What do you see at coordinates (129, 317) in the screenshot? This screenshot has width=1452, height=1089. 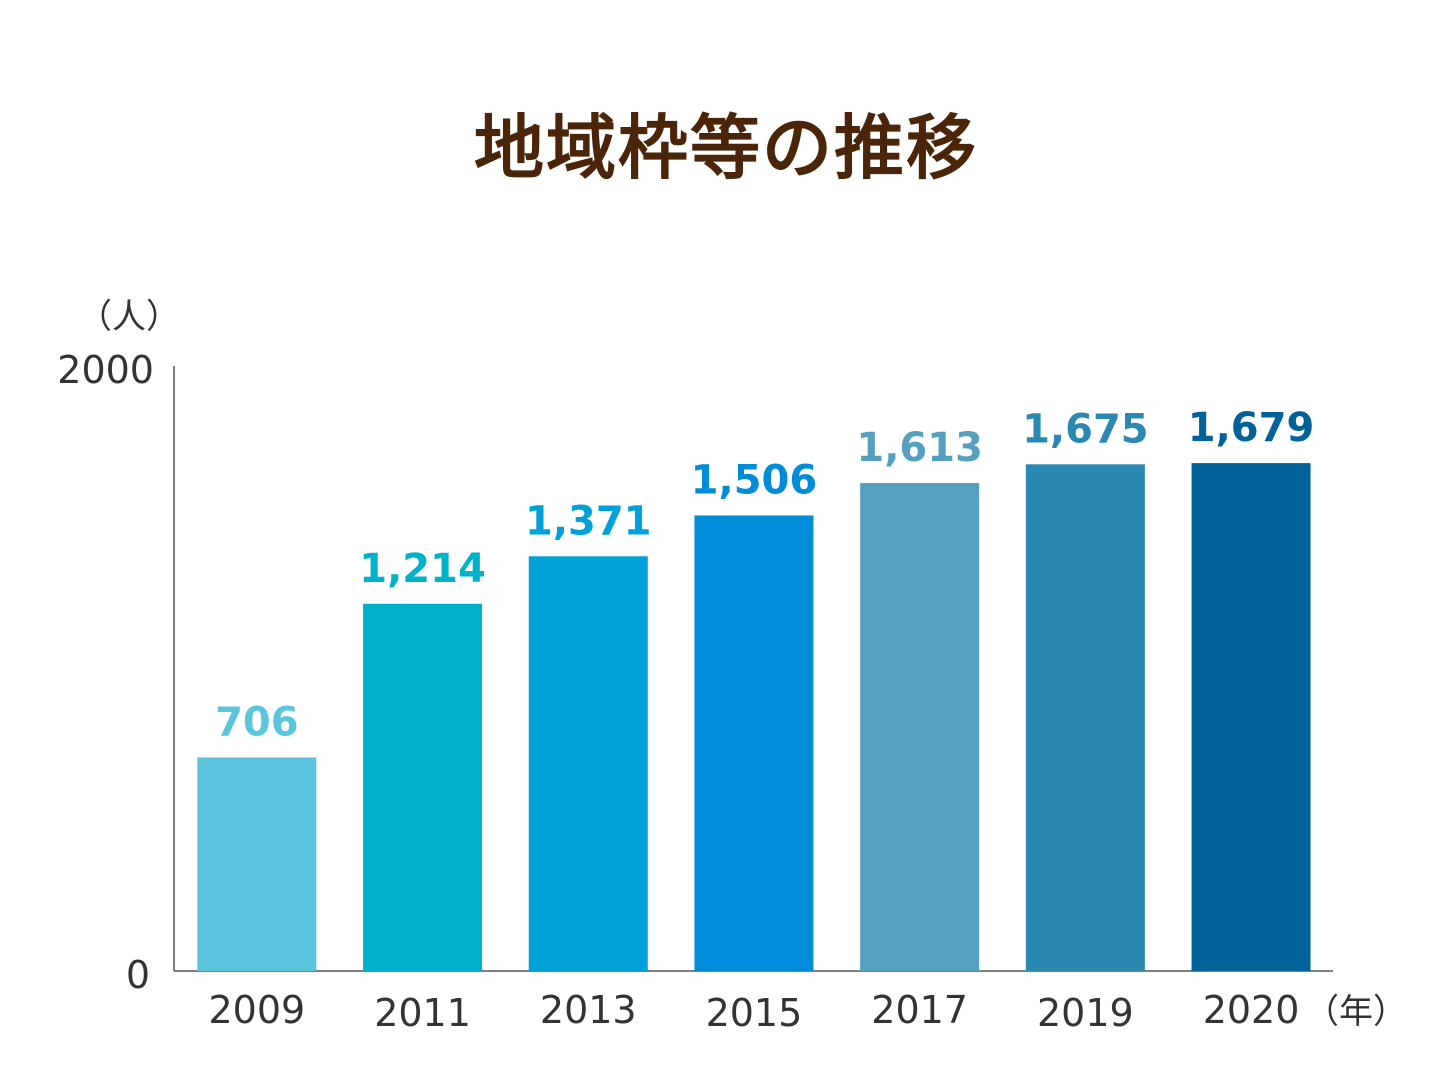 I see `y-axis-unit-label: （人）` at bounding box center [129, 317].